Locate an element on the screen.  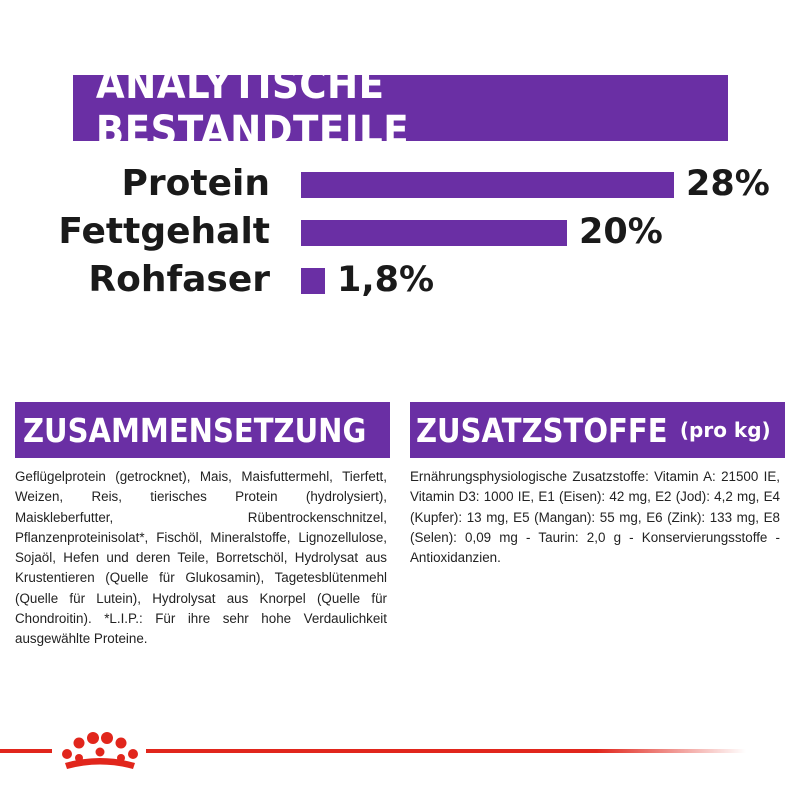
footer-line-left is located at coordinates (26, 751).